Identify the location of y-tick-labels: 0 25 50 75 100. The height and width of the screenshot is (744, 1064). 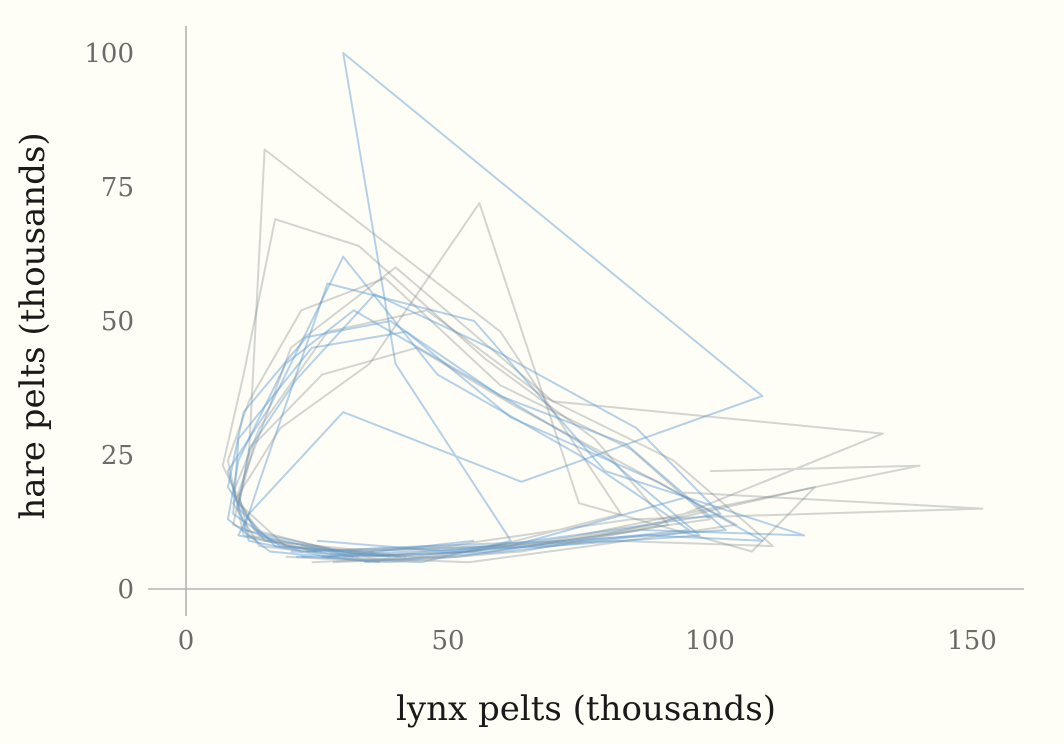
(109, 322).